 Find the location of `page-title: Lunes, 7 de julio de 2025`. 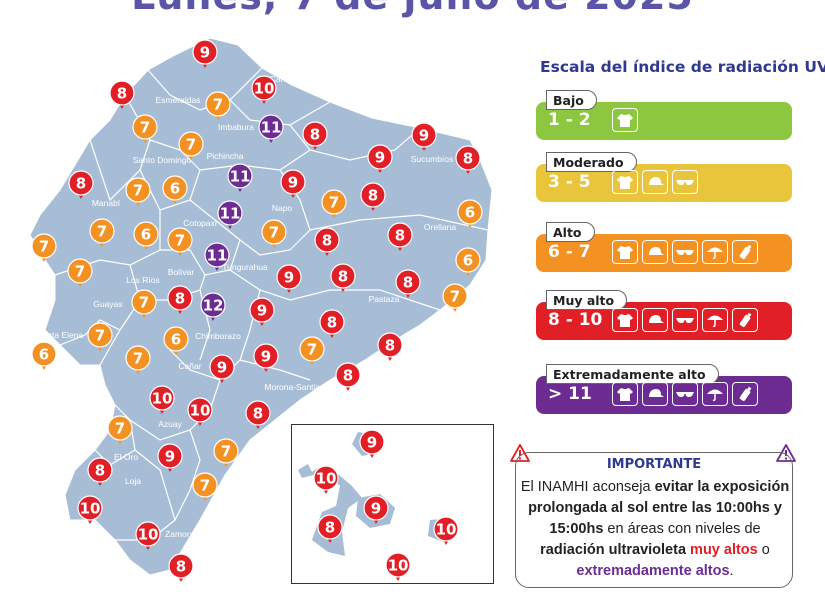

page-title: Lunes, 7 de julio de 2025 is located at coordinates (412, 9).